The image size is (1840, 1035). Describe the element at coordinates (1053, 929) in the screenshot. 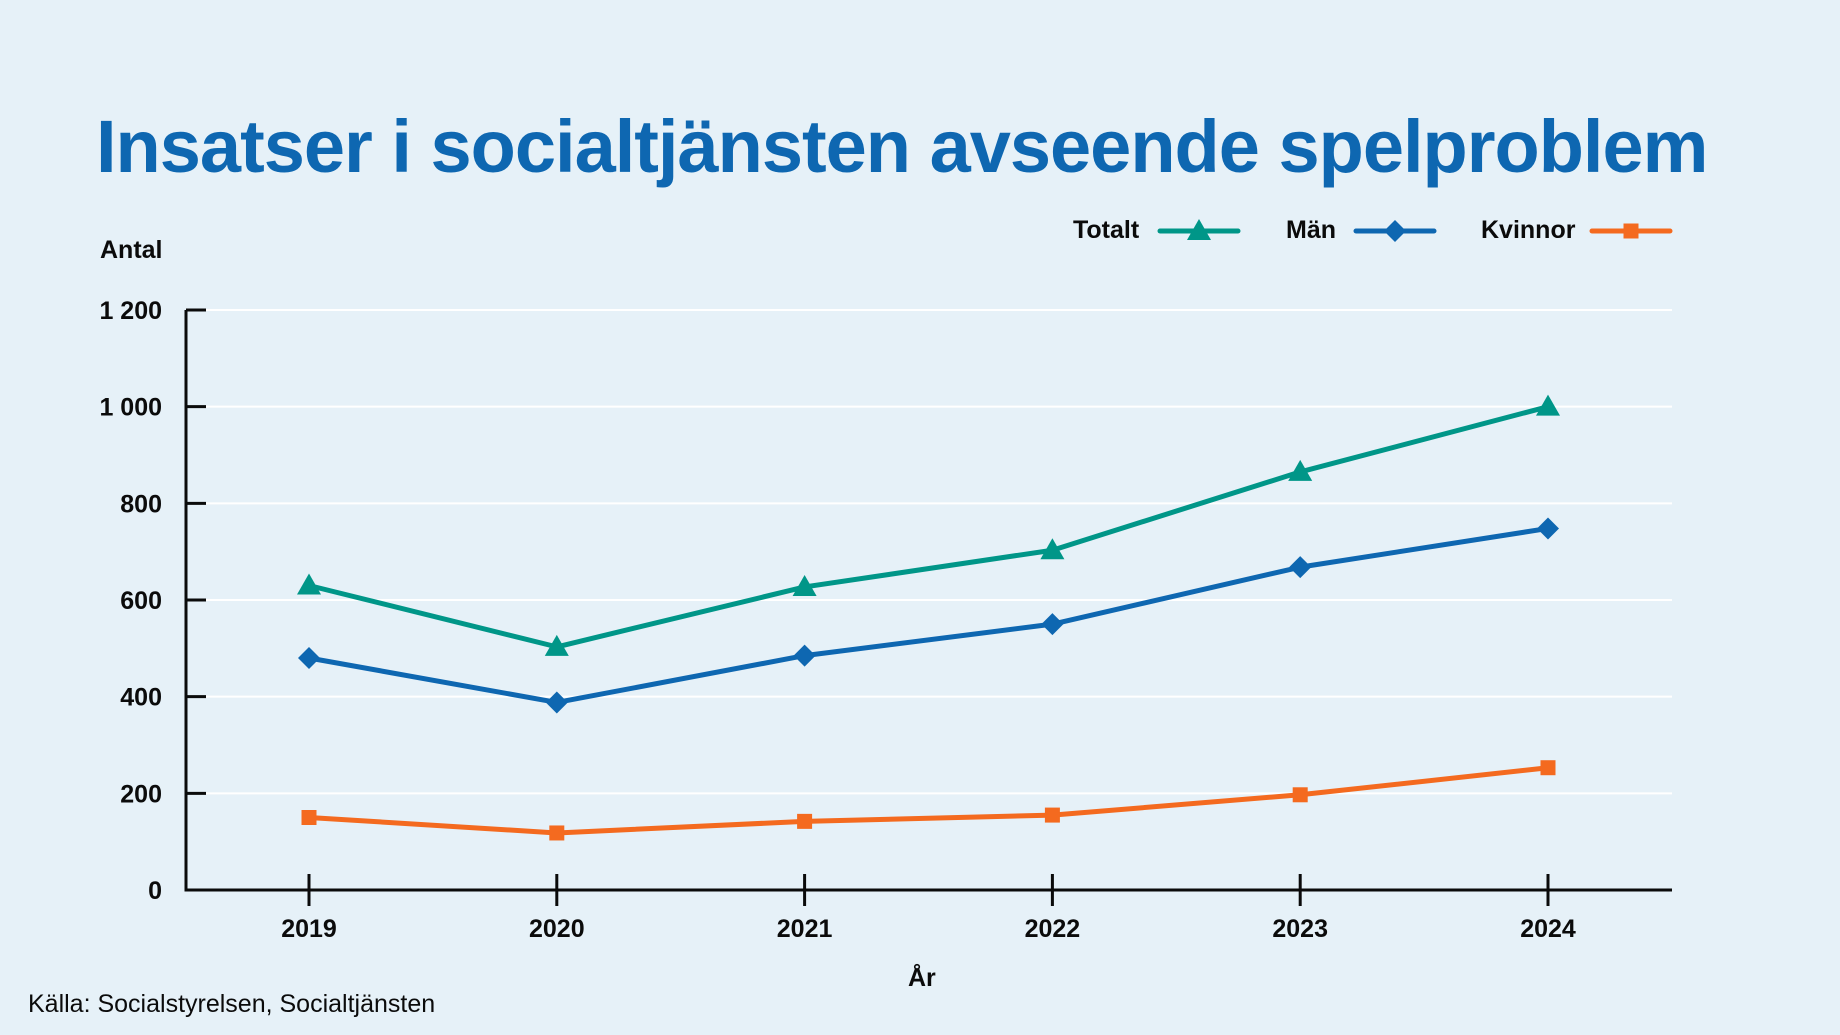

I see `x-tick-label-2022: 2022` at that location.